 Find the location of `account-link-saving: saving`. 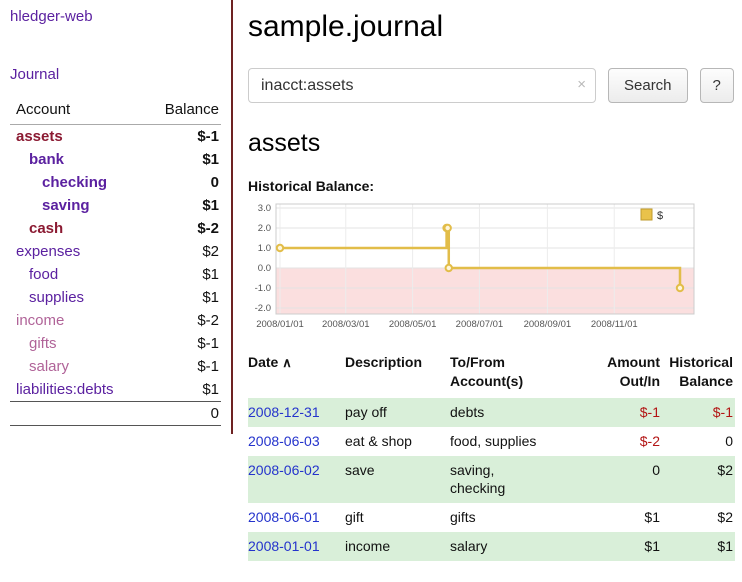

account-link-saving: saving is located at coordinates (66, 205).